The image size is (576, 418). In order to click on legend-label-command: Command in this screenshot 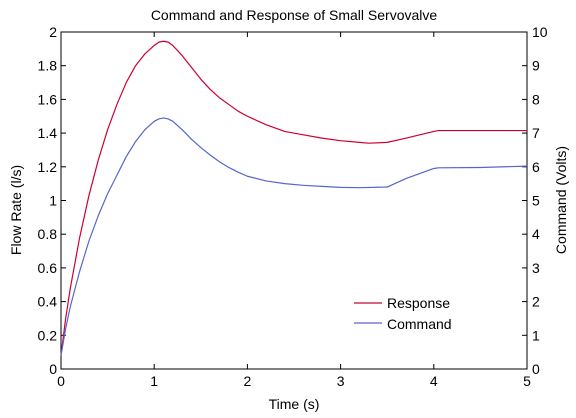, I will do `click(419, 324)`.